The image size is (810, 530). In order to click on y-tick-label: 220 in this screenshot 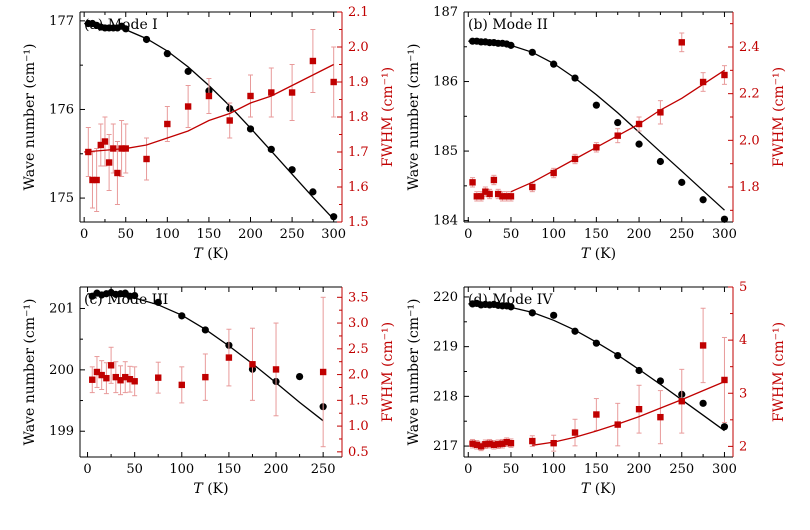, I will do `click(445, 297)`.